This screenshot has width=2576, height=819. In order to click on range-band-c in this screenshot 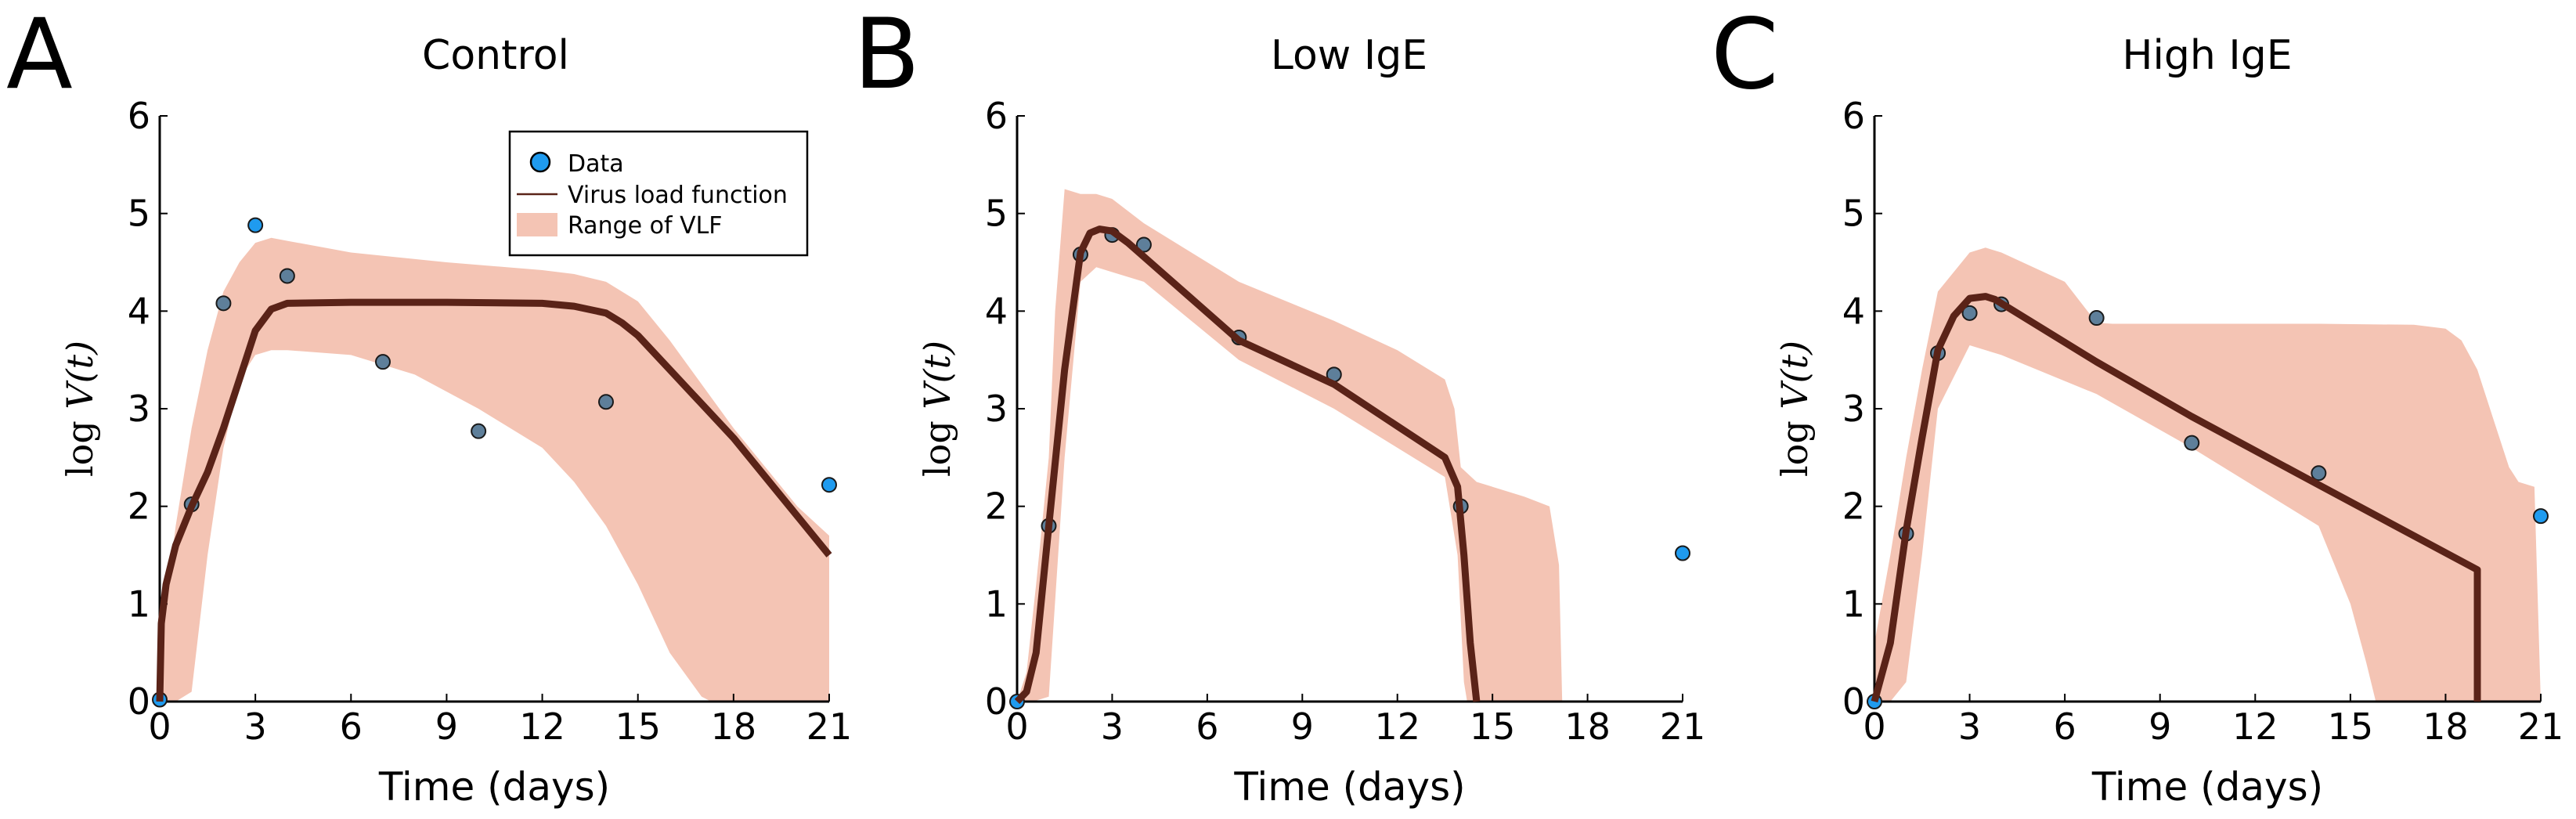, I will do `click(2207, 474)`.